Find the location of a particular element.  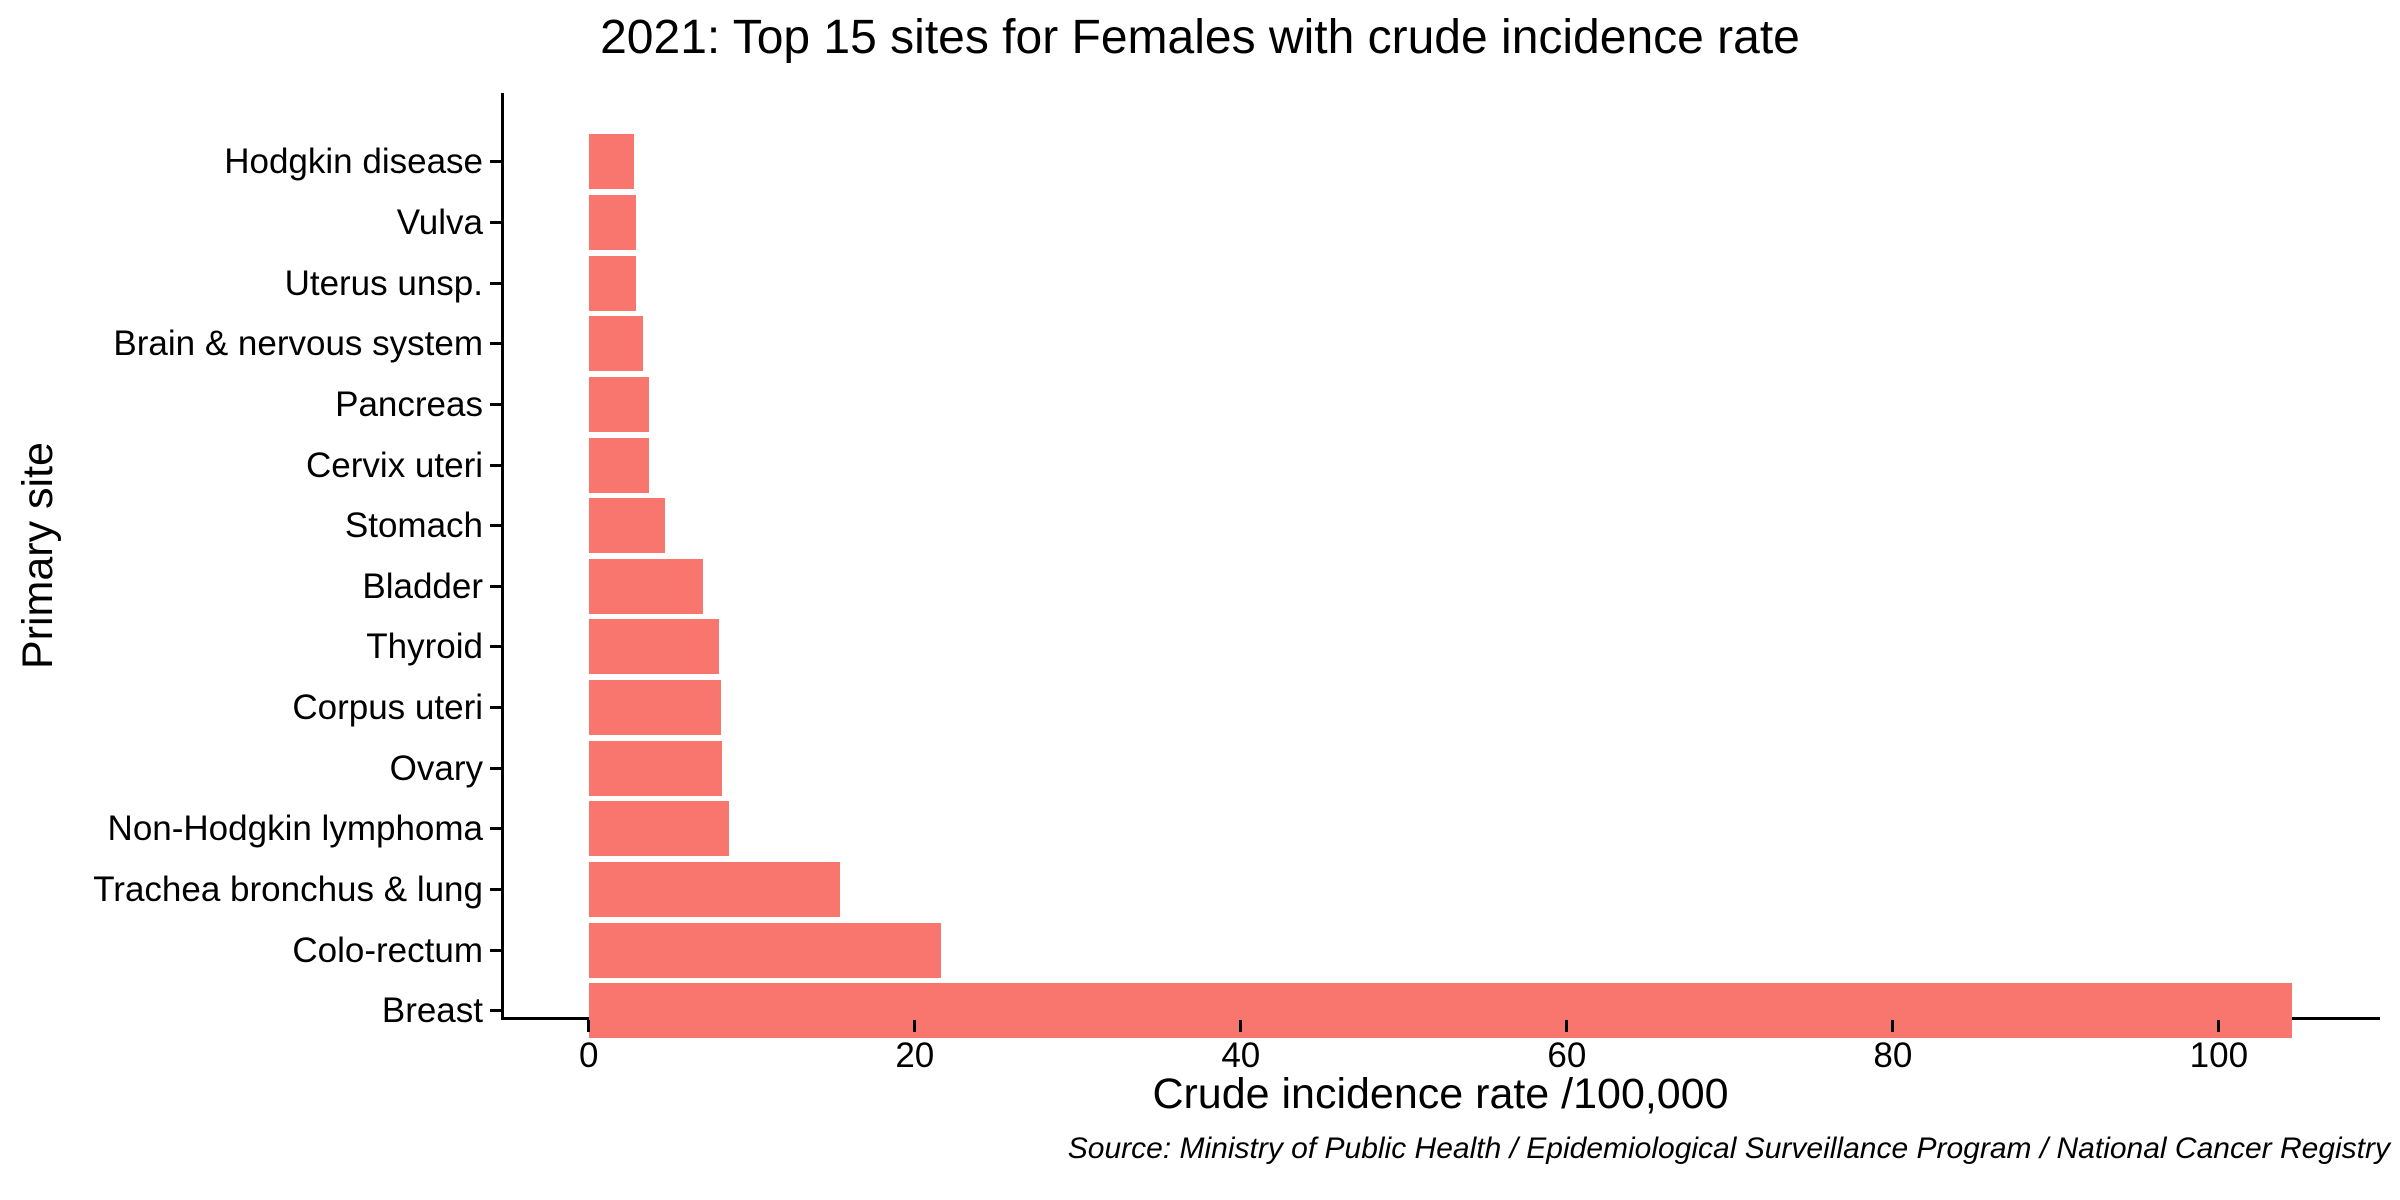

y-axis-line is located at coordinates (502, 556).